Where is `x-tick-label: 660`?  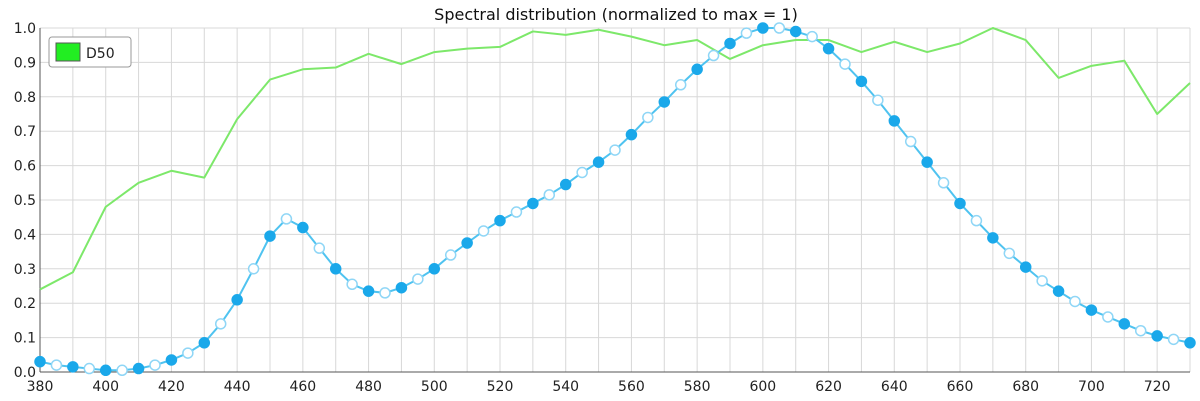 x-tick-label: 660 is located at coordinates (960, 387).